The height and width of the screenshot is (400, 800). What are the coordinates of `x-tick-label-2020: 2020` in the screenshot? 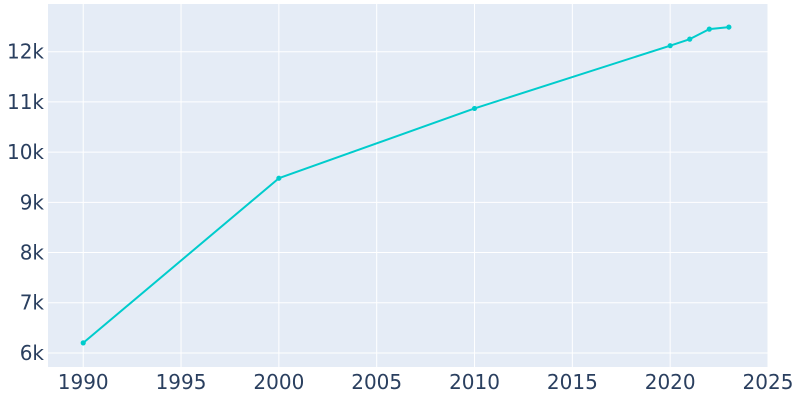 It's located at (670, 382).